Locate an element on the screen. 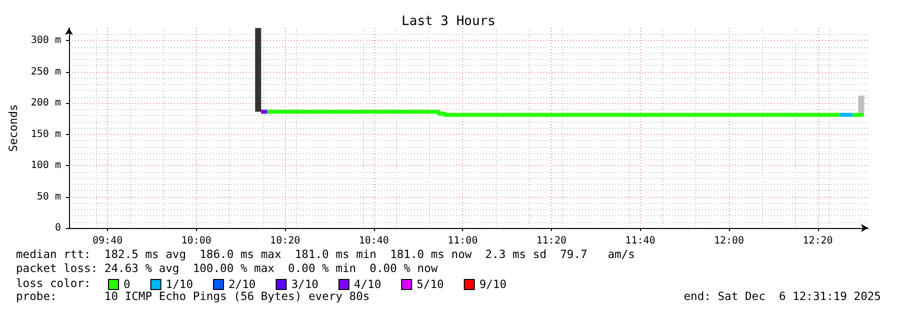 The height and width of the screenshot is (310, 897). y-tick-label: 300 m is located at coordinates (45, 40).